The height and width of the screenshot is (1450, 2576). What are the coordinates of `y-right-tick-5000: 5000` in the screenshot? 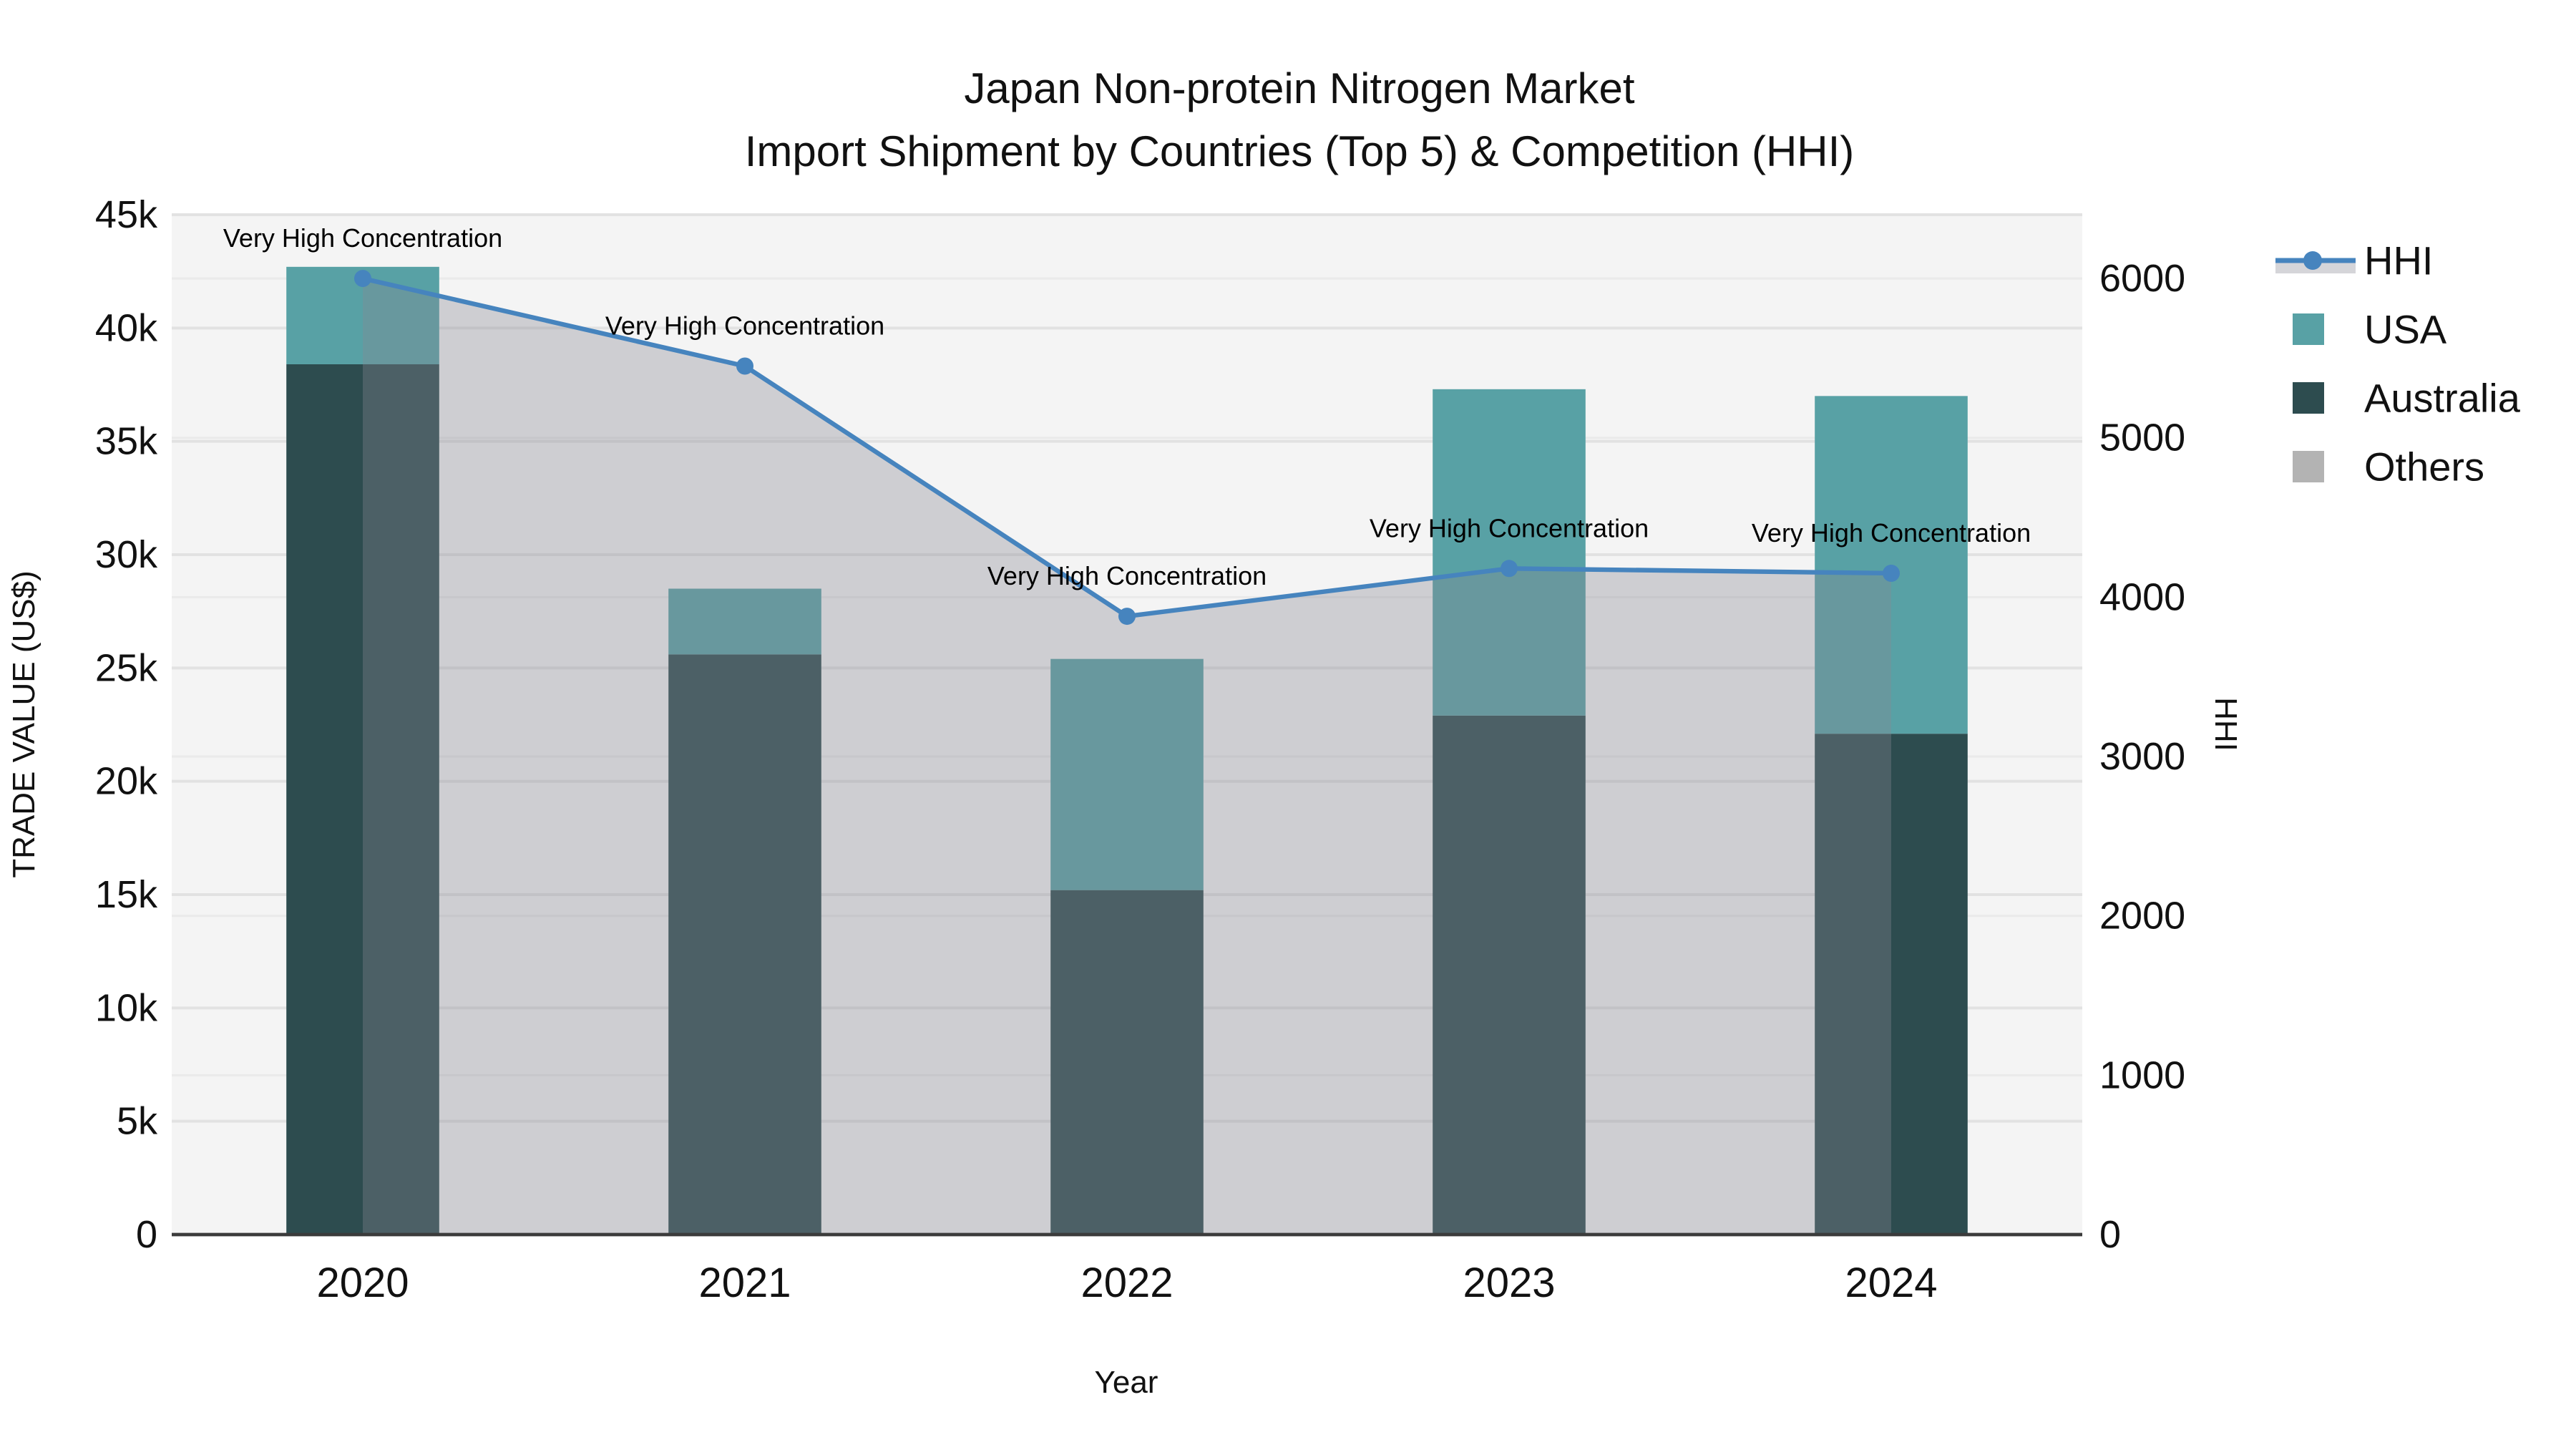 It's located at (2142, 438).